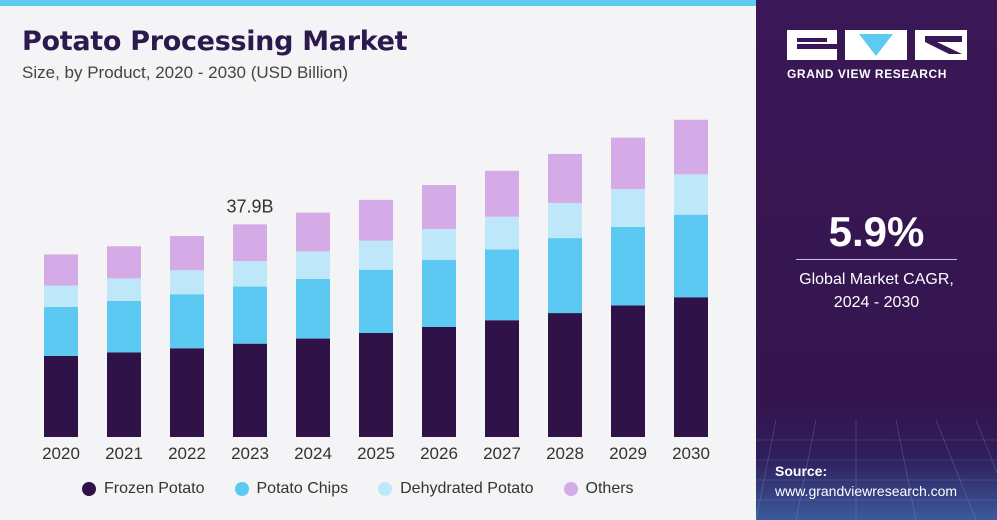 The image size is (997, 520). Describe the element at coordinates (61, 331) in the screenshot. I see `bar-segment-potato-chips-2020` at that location.